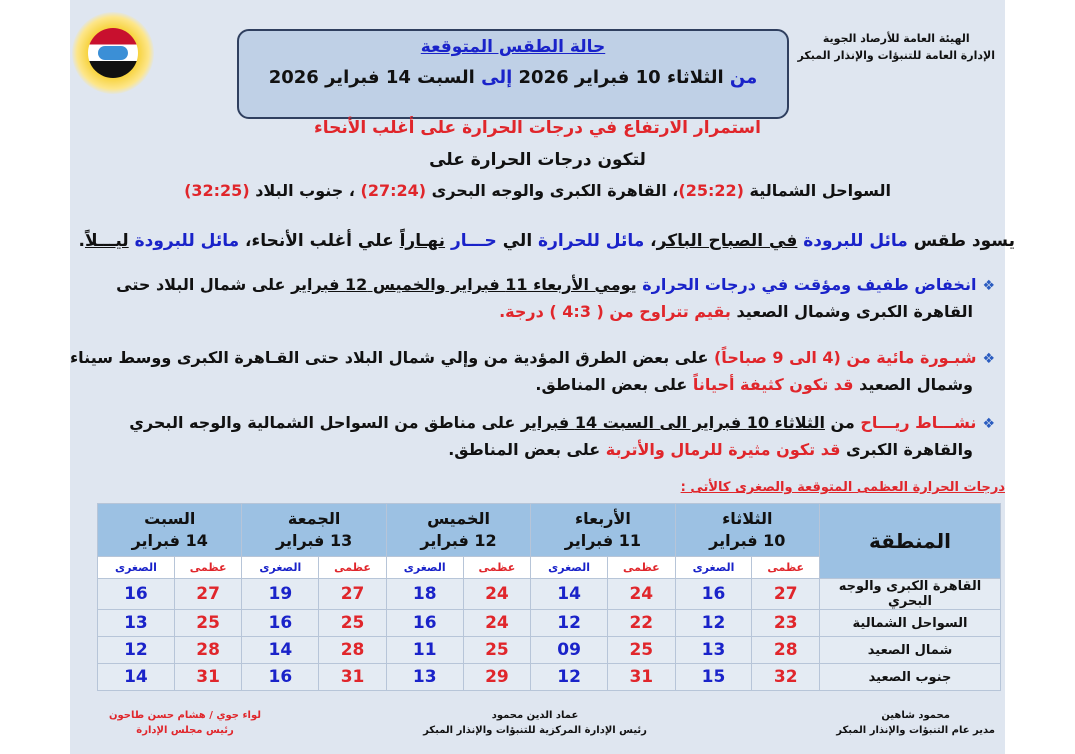 This screenshot has height=754, width=1075. I want to click on table-row: جنوب الصعيد 32 15 31 12 29 13 31 16 31 14, so click(549, 677).